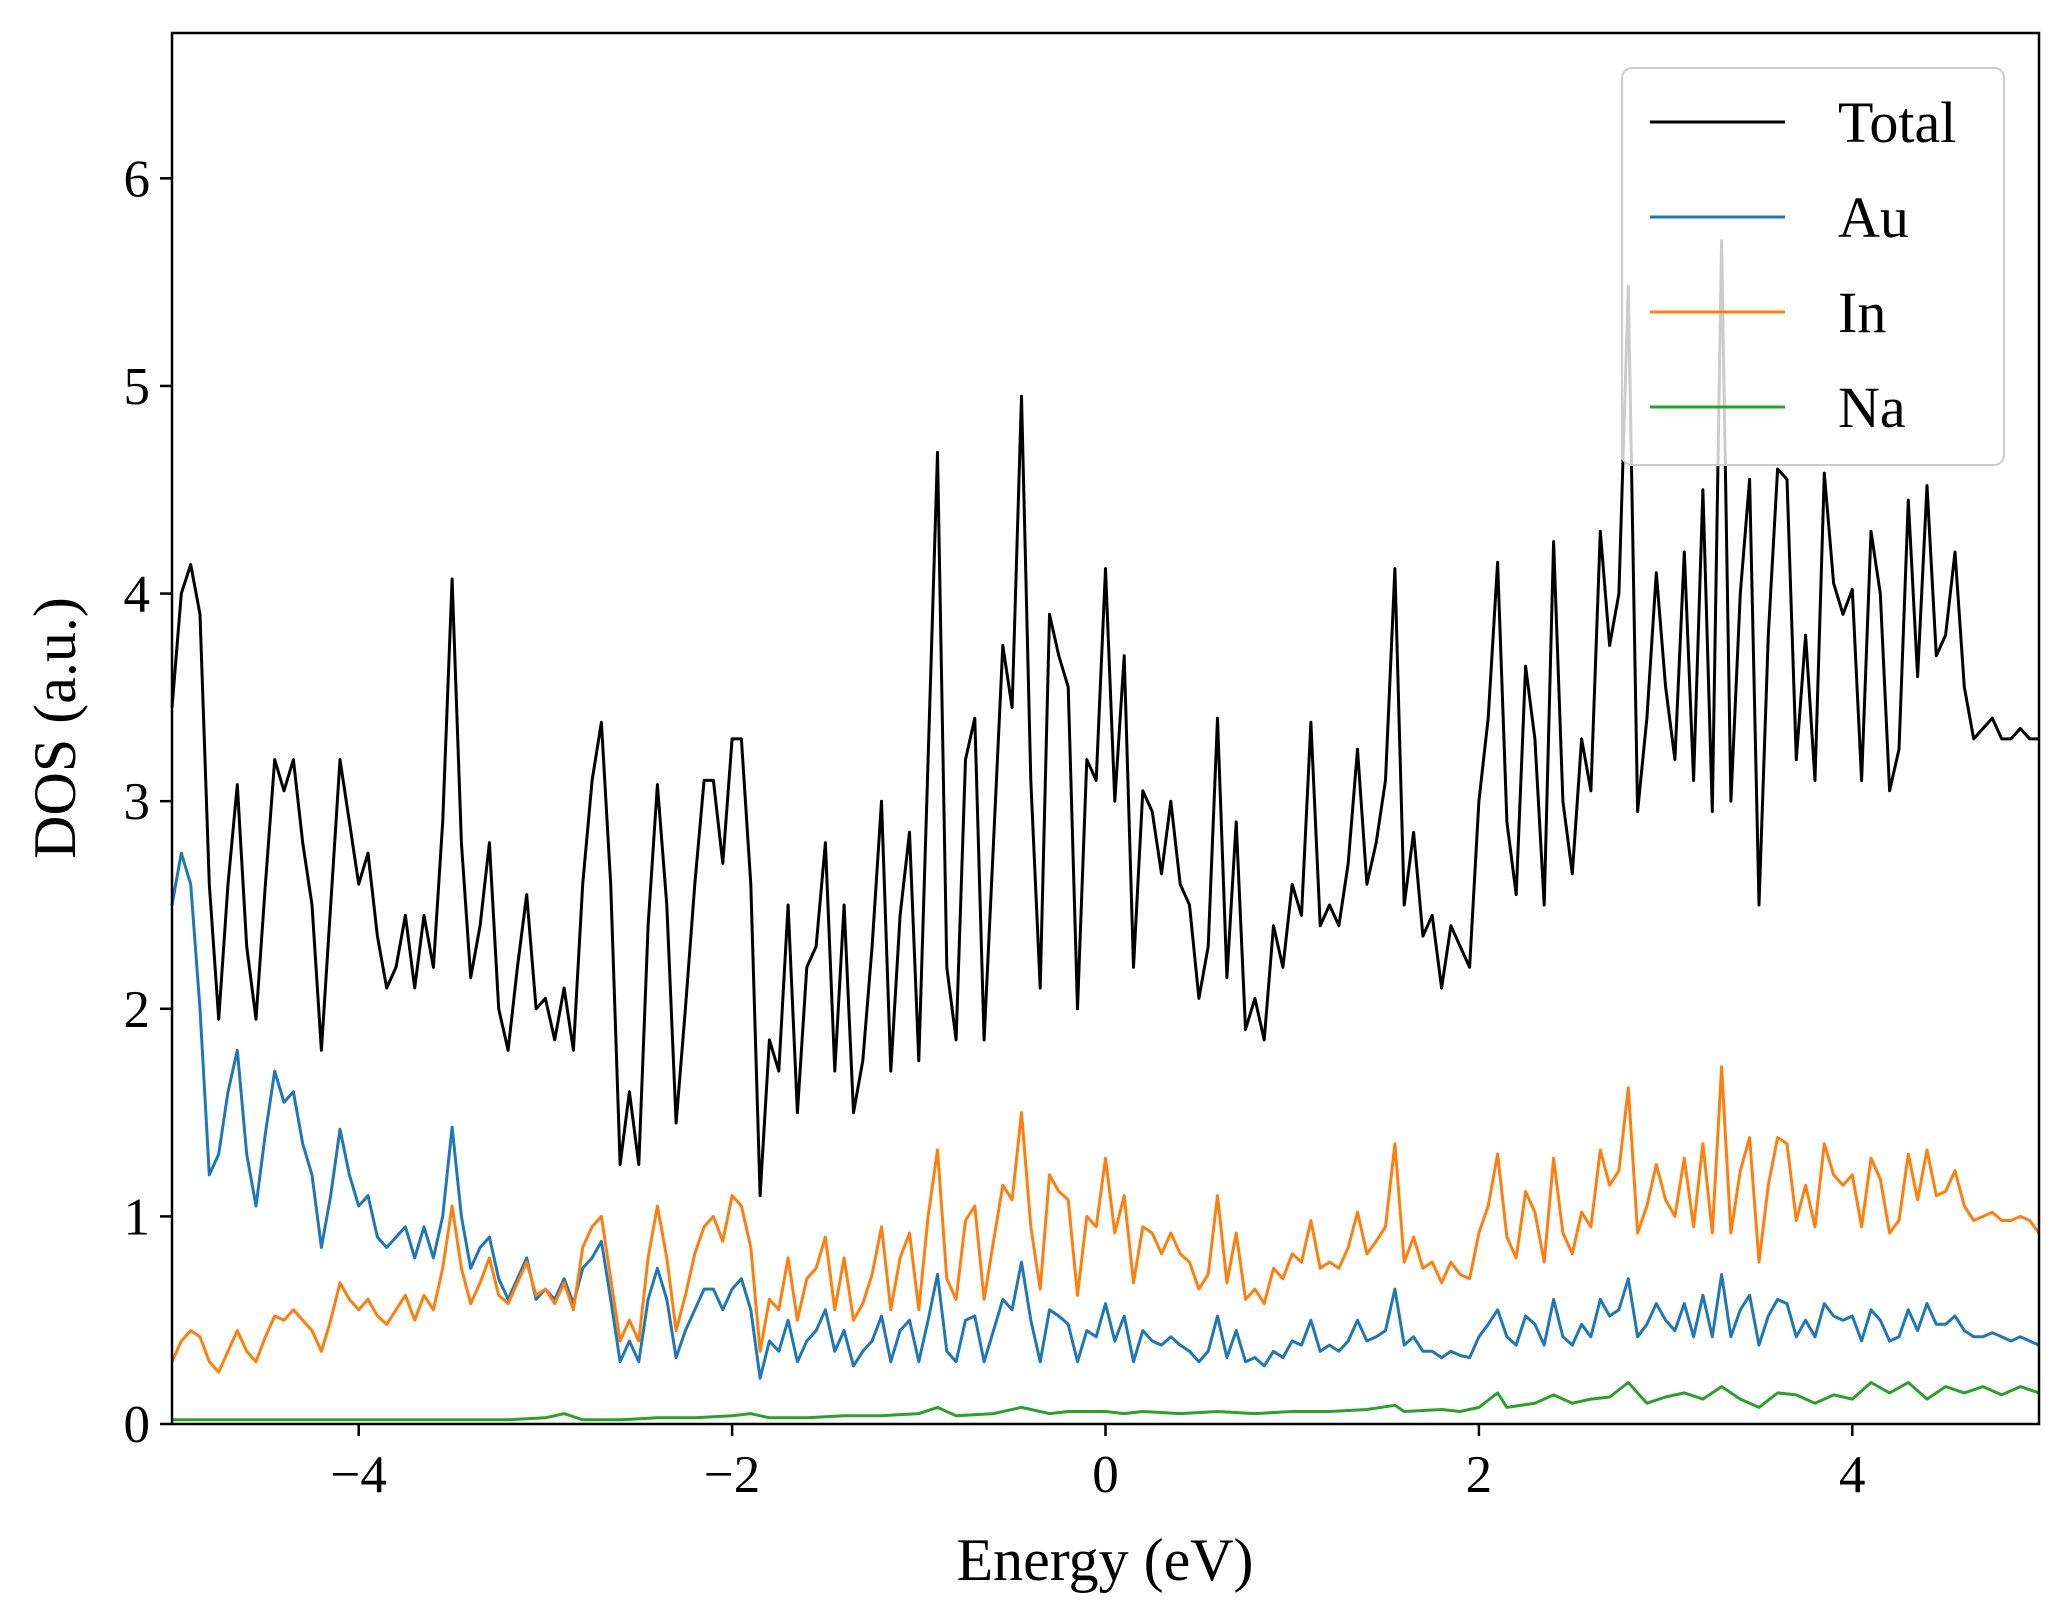 Image resolution: width=2063 pixels, height=1617 pixels. Describe the element at coordinates (1862, 312) in the screenshot. I see `legend-label-in: In` at that location.